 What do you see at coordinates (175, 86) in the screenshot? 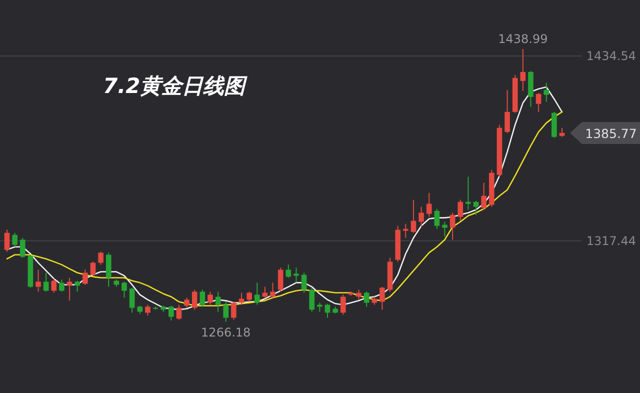
I see `text: 7.2黄金日线图` at bounding box center [175, 86].